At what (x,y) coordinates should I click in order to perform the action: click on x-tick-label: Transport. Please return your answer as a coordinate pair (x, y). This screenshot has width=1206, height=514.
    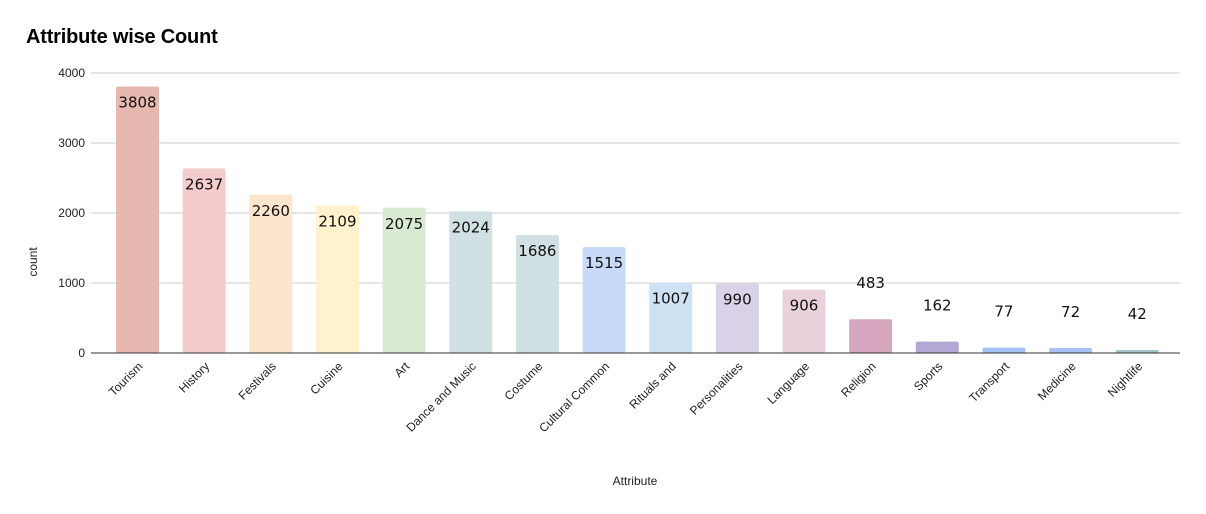
    Looking at the image, I should click on (989, 382).